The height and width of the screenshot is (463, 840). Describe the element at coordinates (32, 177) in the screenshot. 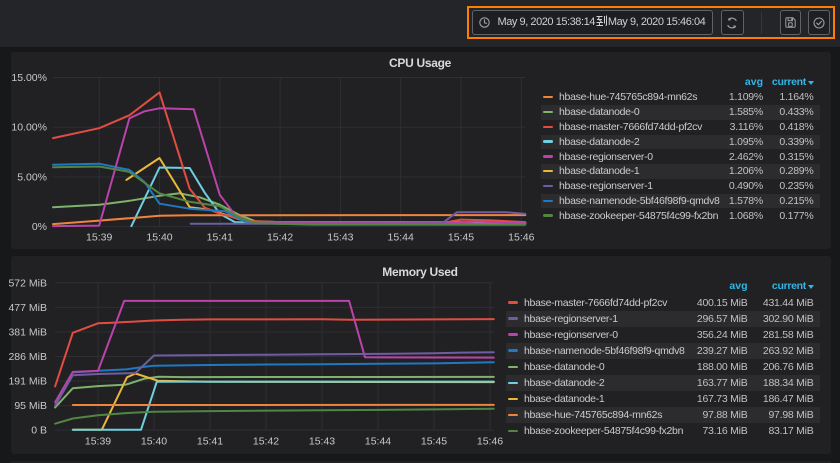

I see `svg-text: 5.00%` at that location.